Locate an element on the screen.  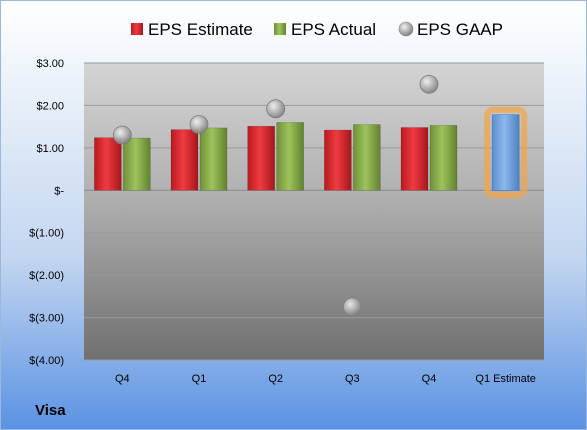
y-tick-label: $(1.00) is located at coordinates (46, 234).